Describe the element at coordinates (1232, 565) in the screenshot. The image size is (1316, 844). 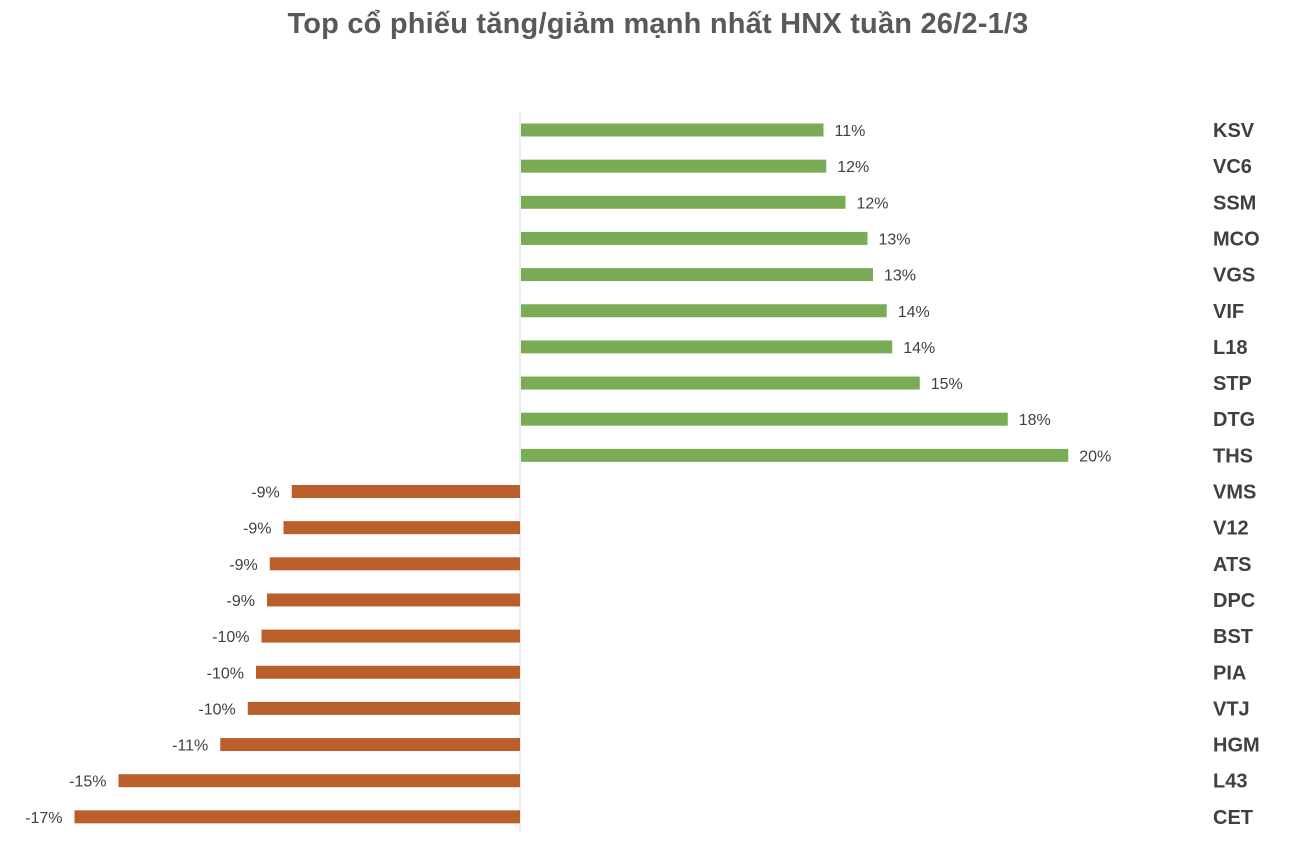
I see `category-label-ats: ATS` at that location.